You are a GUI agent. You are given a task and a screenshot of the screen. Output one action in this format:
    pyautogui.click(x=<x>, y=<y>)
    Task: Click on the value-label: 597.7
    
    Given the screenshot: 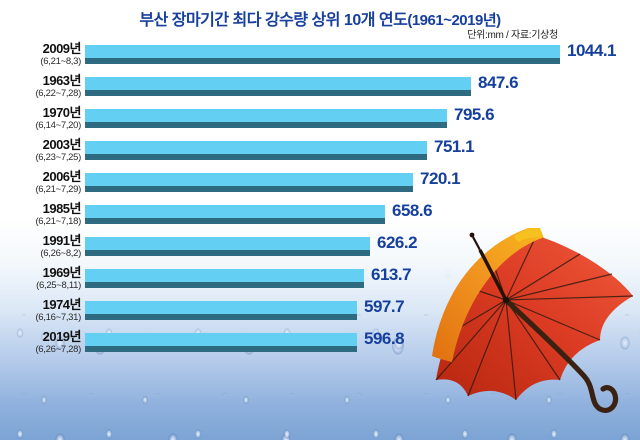 What is the action you would take?
    pyautogui.click(x=384, y=306)
    